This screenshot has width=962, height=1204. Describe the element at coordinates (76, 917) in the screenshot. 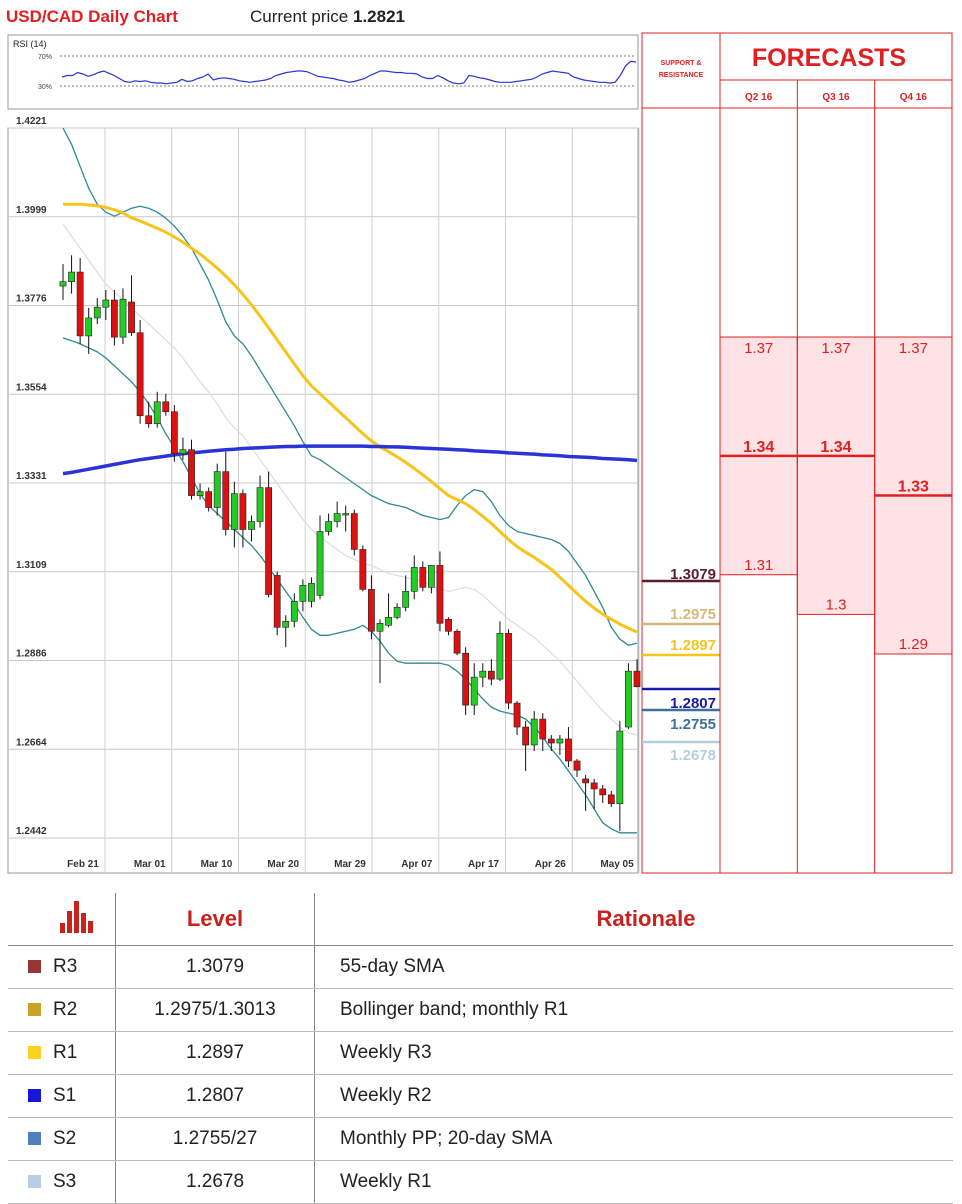

I see `bar-chart-icon` at that location.